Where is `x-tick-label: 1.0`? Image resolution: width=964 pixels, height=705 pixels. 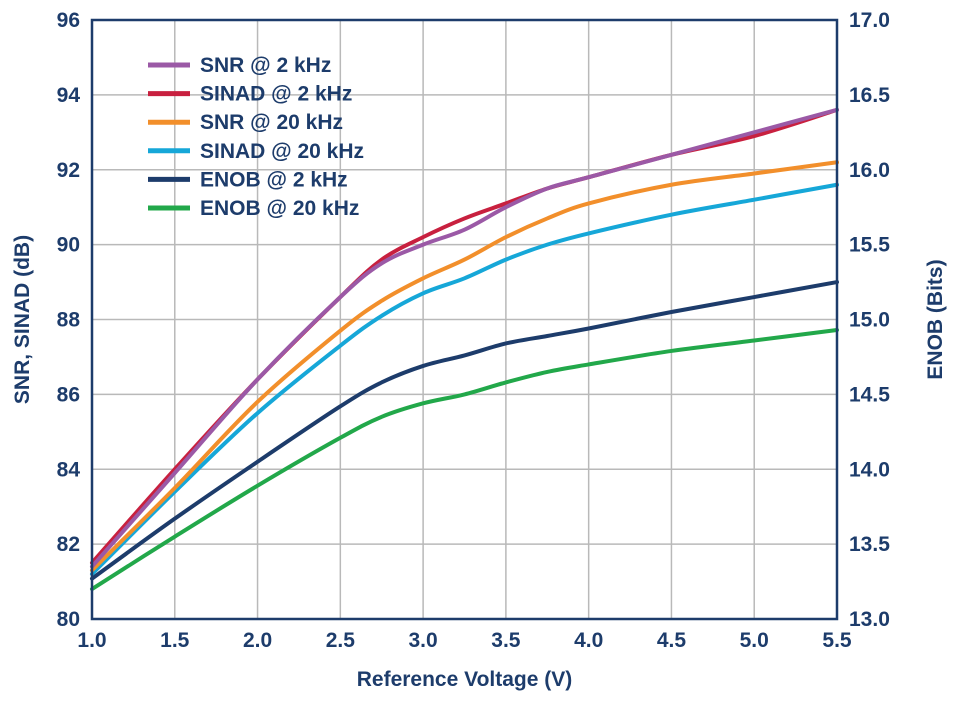 x-tick-label: 1.0 is located at coordinates (91, 640).